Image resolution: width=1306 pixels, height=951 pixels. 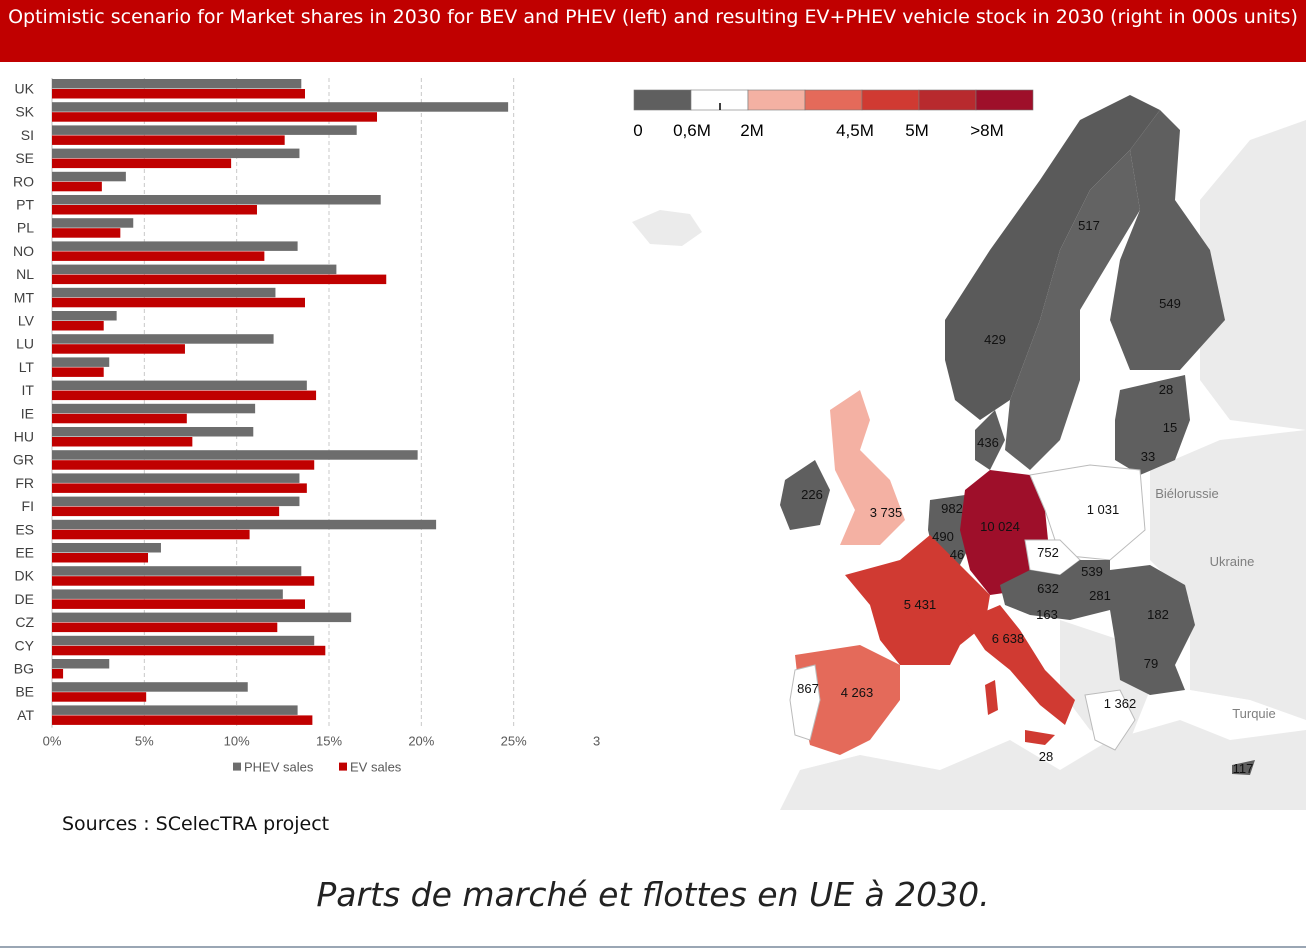 What do you see at coordinates (1072, 310) in the screenshot?
I see `region-sweden` at bounding box center [1072, 310].